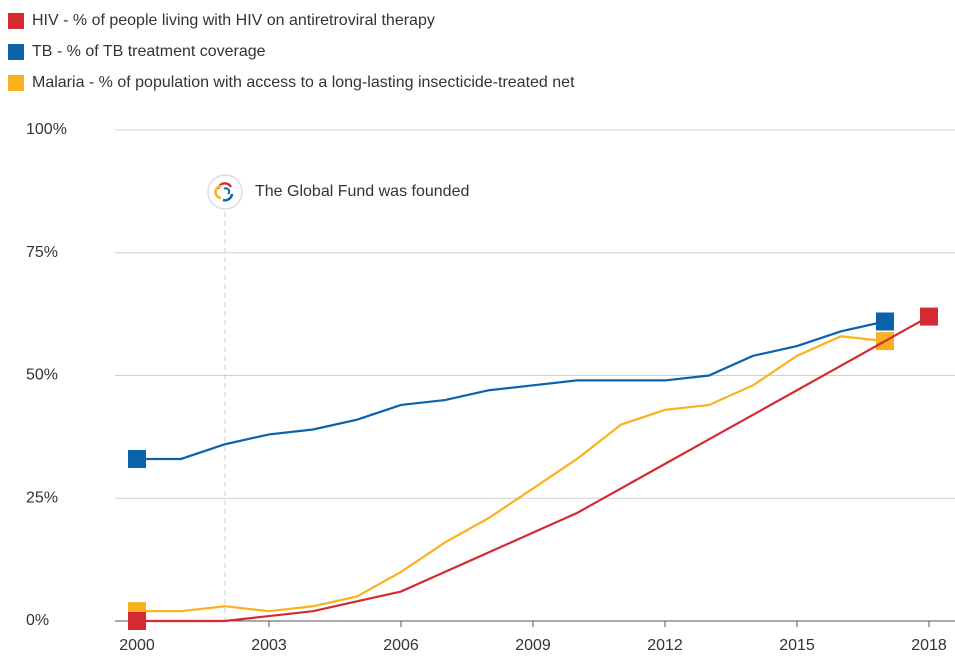 This screenshot has width=955, height=657. Describe the element at coordinates (362, 191) in the screenshot. I see `annotation-text: The Global Fund was founded` at that location.